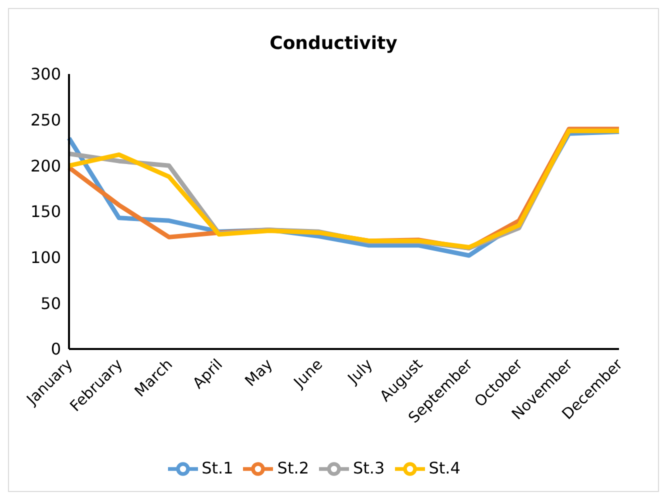  Describe the element at coordinates (45, 212) in the screenshot. I see `y-tick-label: 150` at that location.